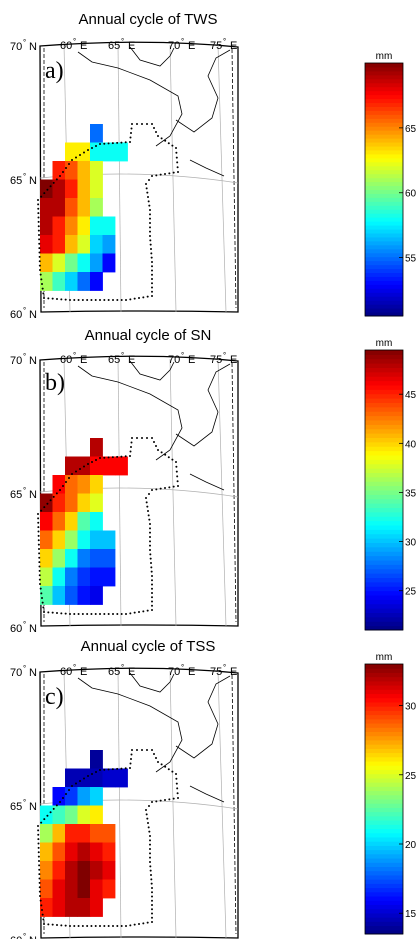  Describe the element at coordinates (55, 383) in the screenshot. I see `panel-label: b)` at that location.